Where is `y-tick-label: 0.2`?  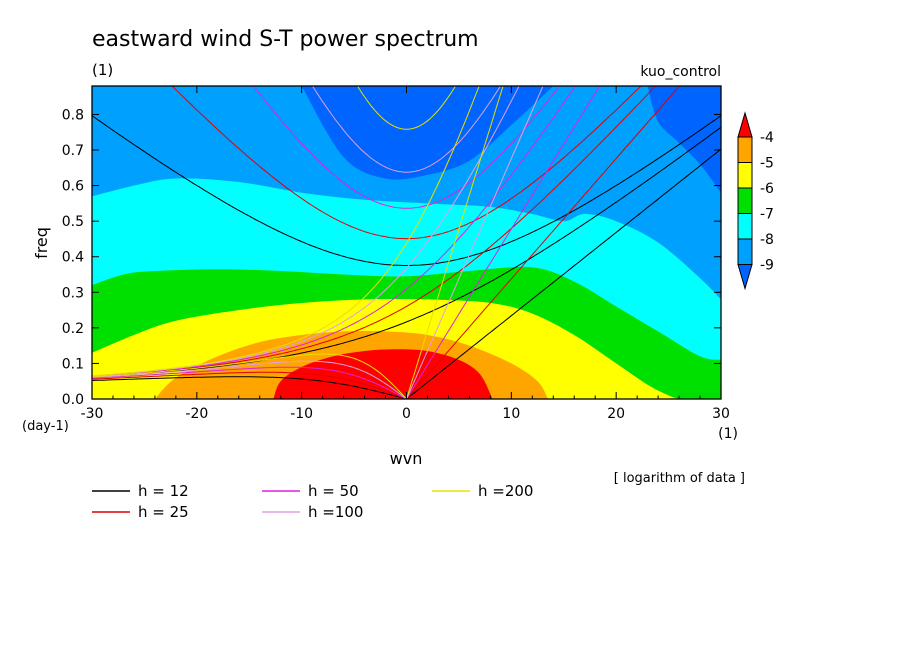 y-tick-label: 0.2 is located at coordinates (73, 329).